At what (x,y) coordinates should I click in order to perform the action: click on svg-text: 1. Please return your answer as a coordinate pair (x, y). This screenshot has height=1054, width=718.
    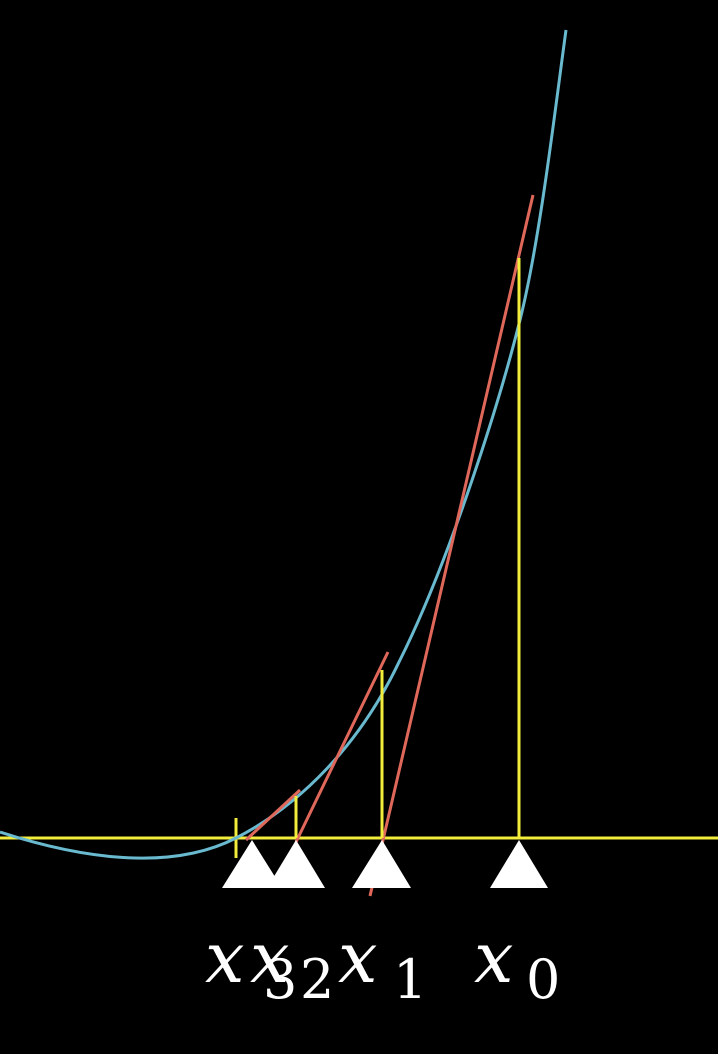
    Looking at the image, I should click on (410, 979).